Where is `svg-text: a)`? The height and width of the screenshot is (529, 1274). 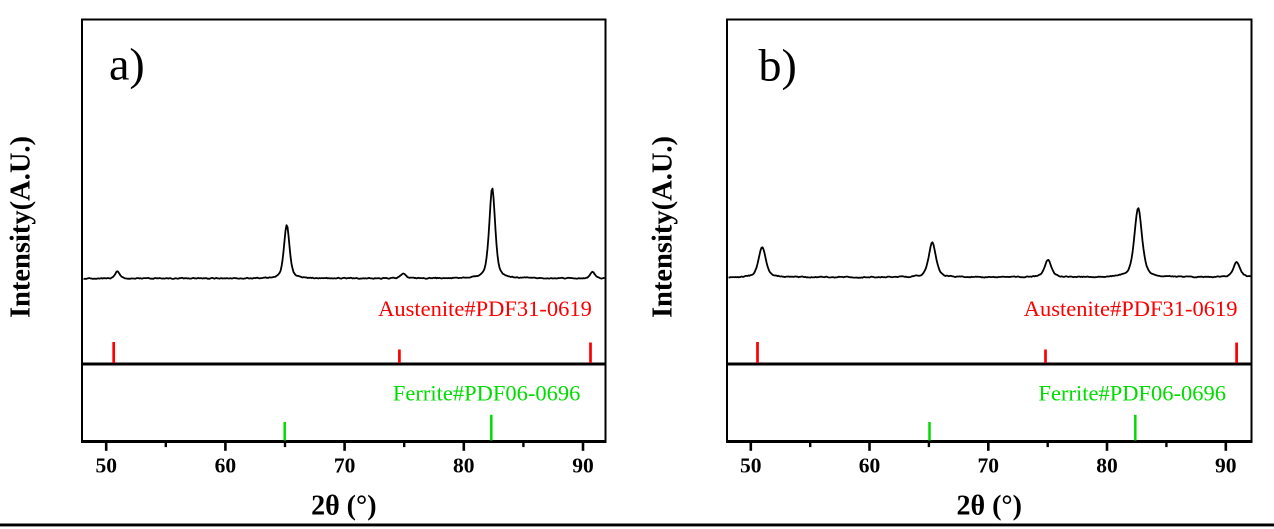 svg-text: a) is located at coordinates (127, 64).